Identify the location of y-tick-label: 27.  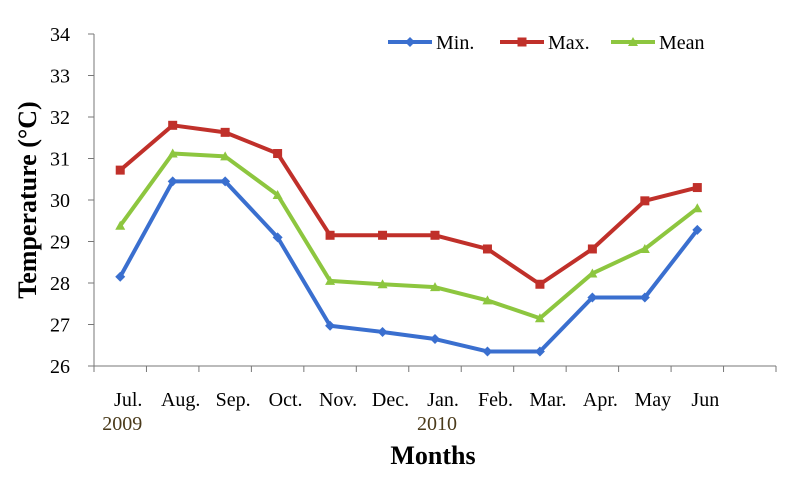
(60, 326).